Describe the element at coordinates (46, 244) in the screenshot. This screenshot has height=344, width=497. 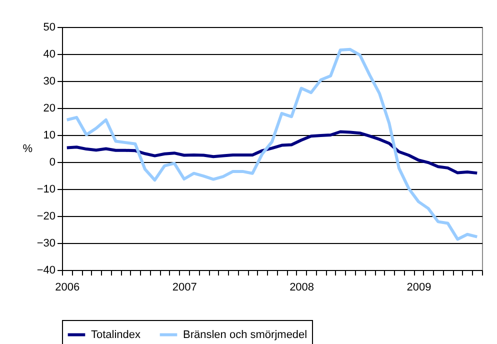
I see `y-tick-label: −30` at that location.